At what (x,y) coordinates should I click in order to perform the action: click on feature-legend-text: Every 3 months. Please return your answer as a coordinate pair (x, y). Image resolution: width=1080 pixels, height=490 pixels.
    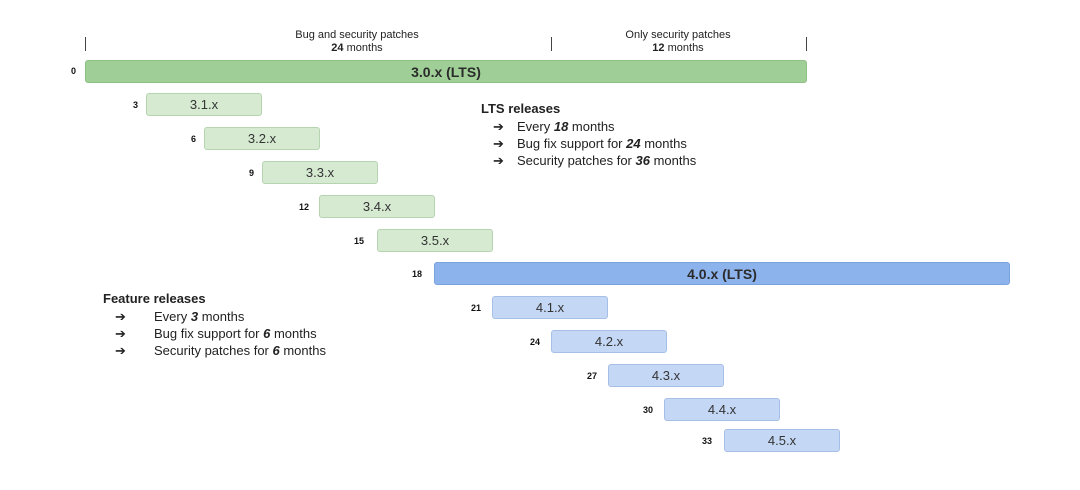
    Looking at the image, I should click on (199, 316).